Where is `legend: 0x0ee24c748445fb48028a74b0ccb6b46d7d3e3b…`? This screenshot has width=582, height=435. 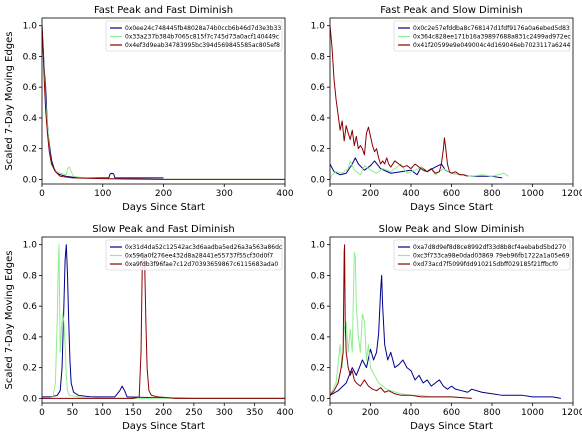
legend: 0x0ee24c748445fb48028a74b0ccb6b46d7d3e3b… is located at coordinates (194, 36).